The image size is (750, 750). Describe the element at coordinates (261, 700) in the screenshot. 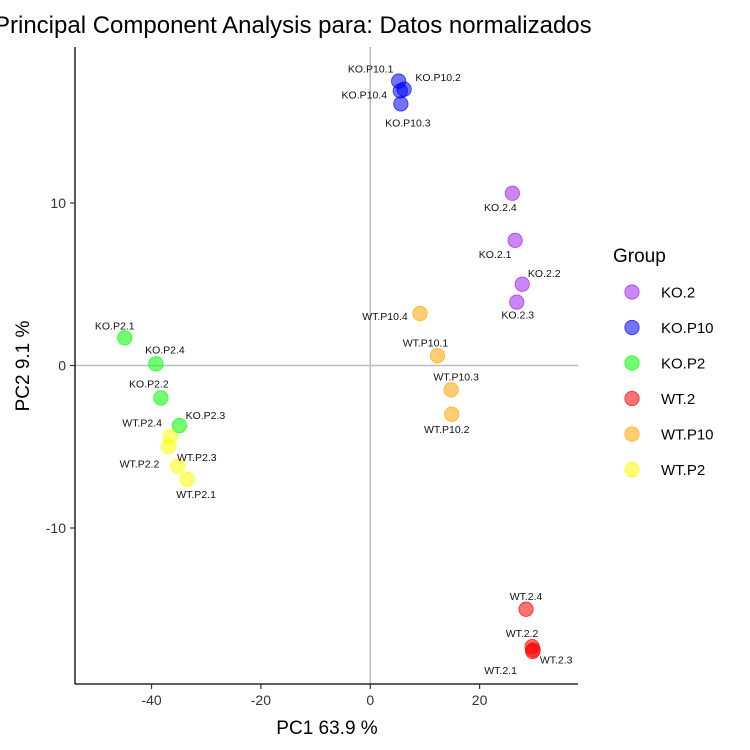

I see `x-tick-label: -20` at that location.